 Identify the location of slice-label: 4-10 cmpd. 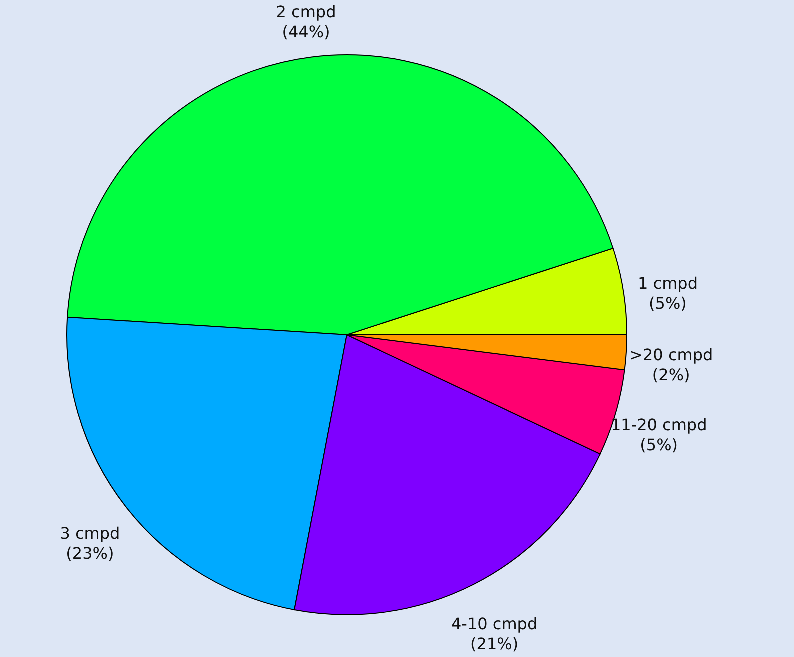
(495, 624).